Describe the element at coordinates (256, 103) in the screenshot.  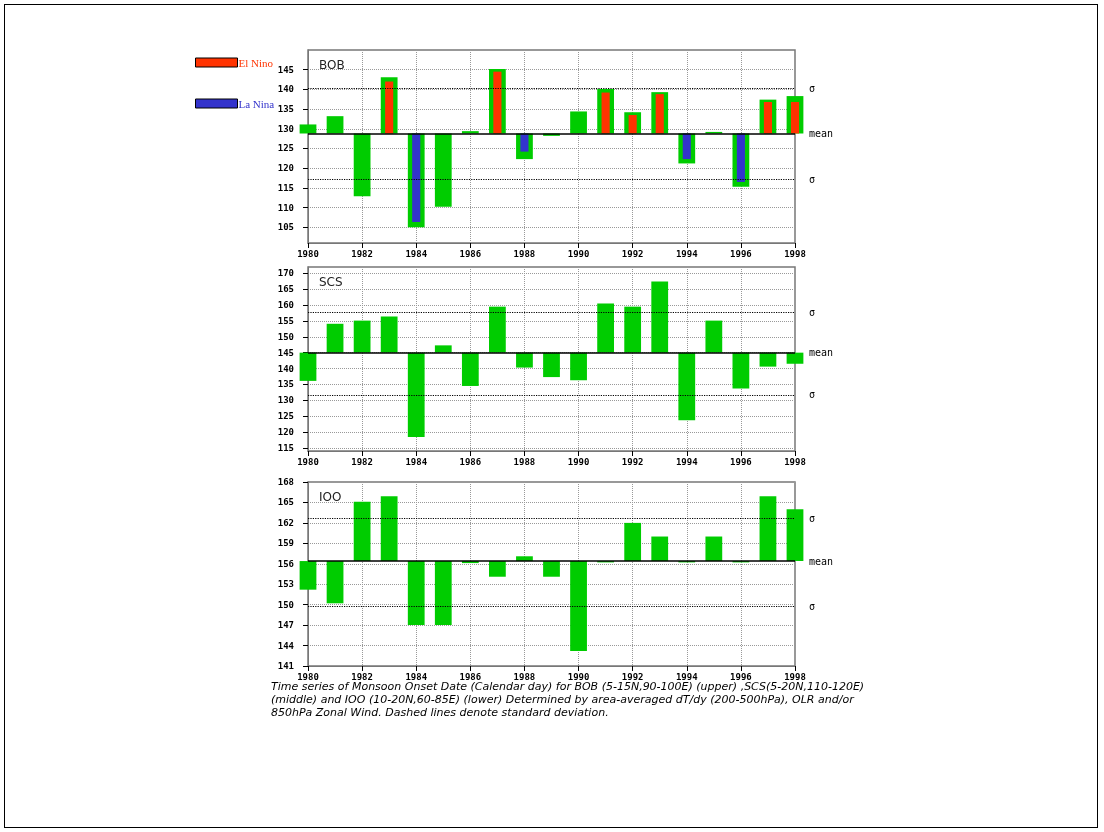
I see `legend-label: La Nina` at that location.